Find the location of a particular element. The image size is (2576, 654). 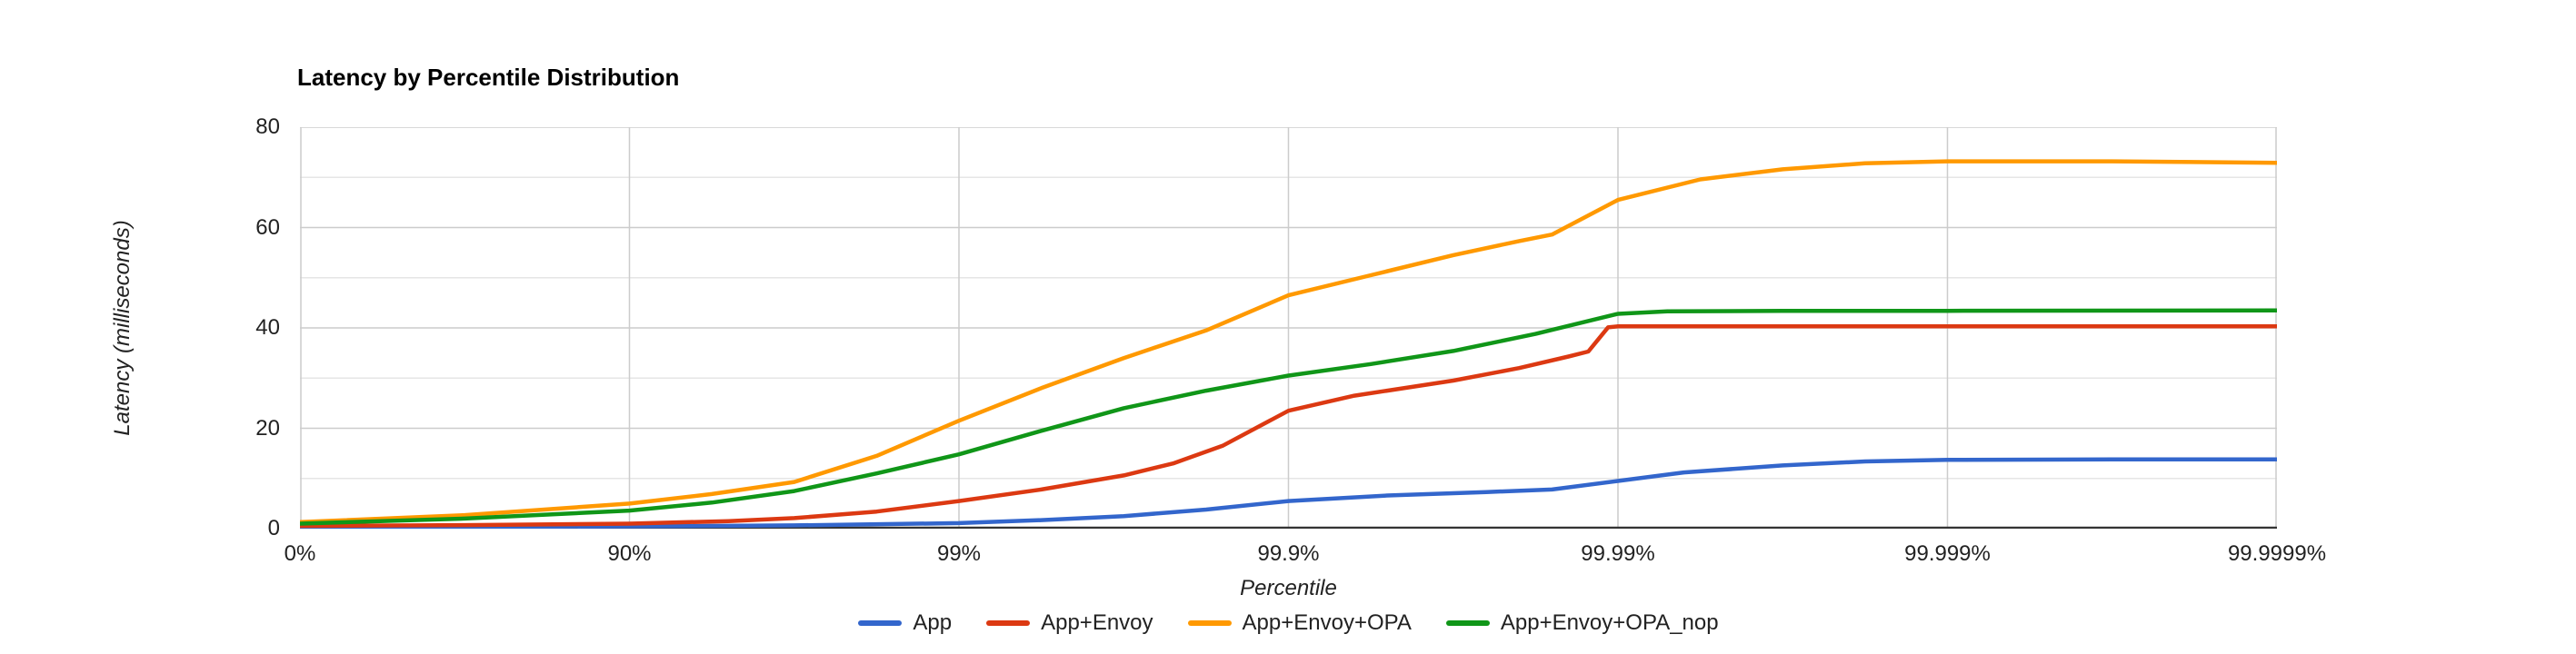

legend-item-app-envoy: App+Envoy is located at coordinates (1069, 623).